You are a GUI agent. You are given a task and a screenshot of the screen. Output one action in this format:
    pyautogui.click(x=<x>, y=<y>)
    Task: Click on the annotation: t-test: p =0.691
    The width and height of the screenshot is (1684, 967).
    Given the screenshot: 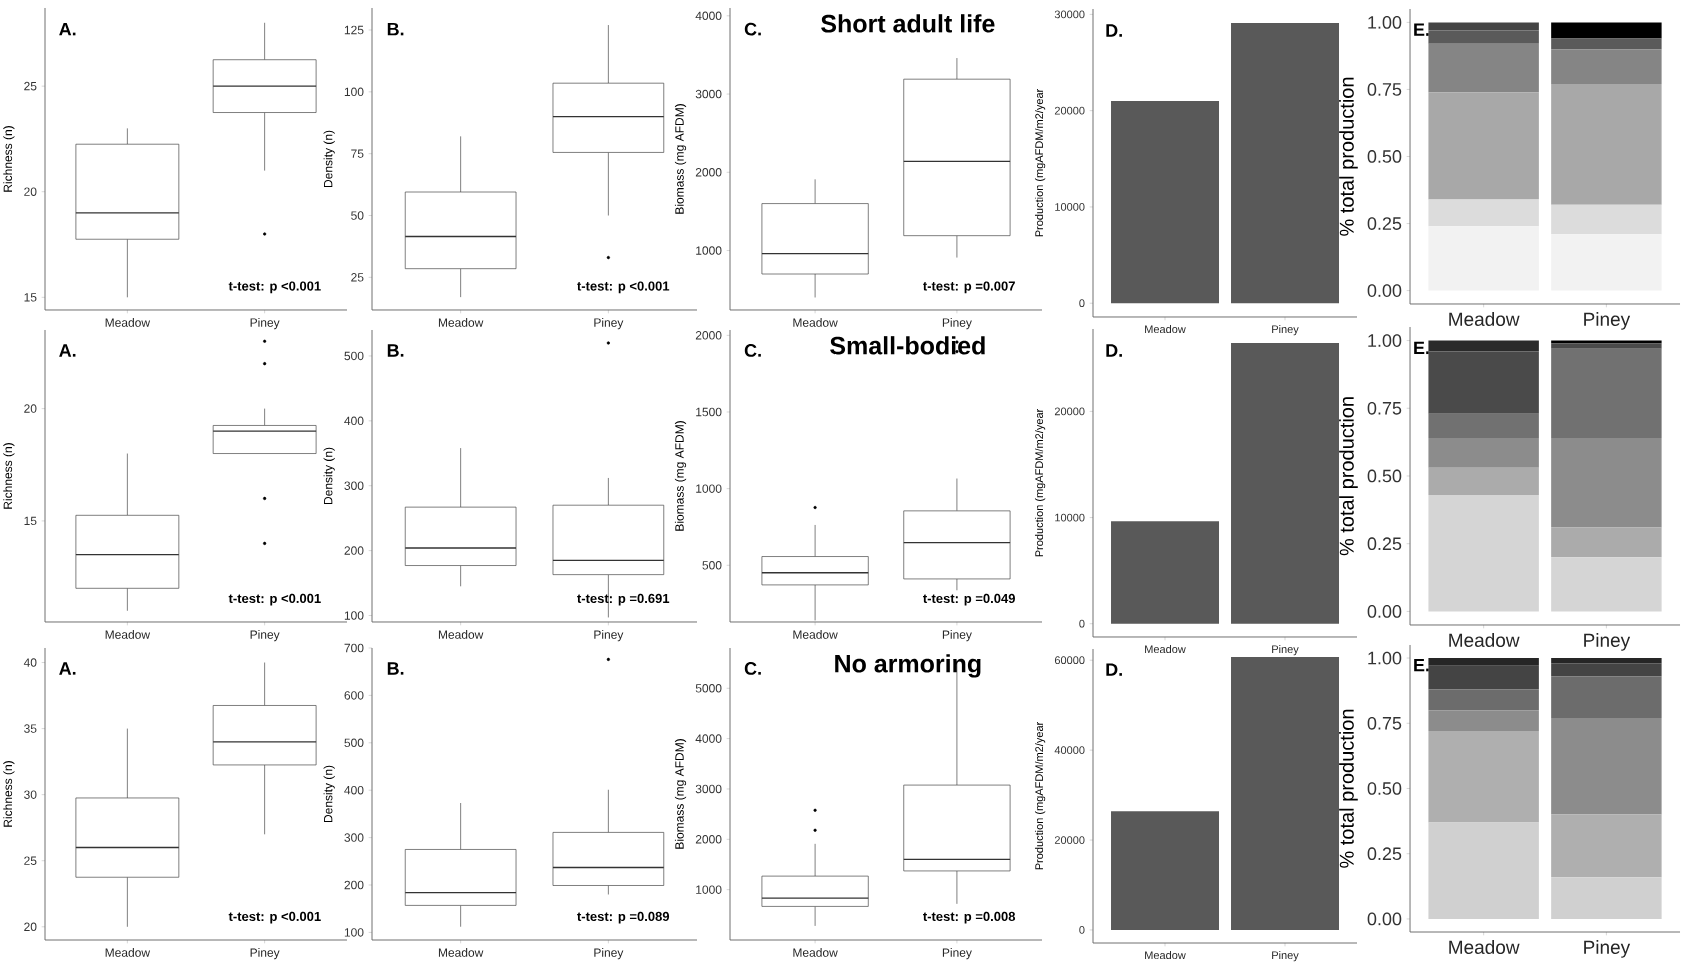 What is the action you would take?
    pyautogui.click(x=623, y=599)
    